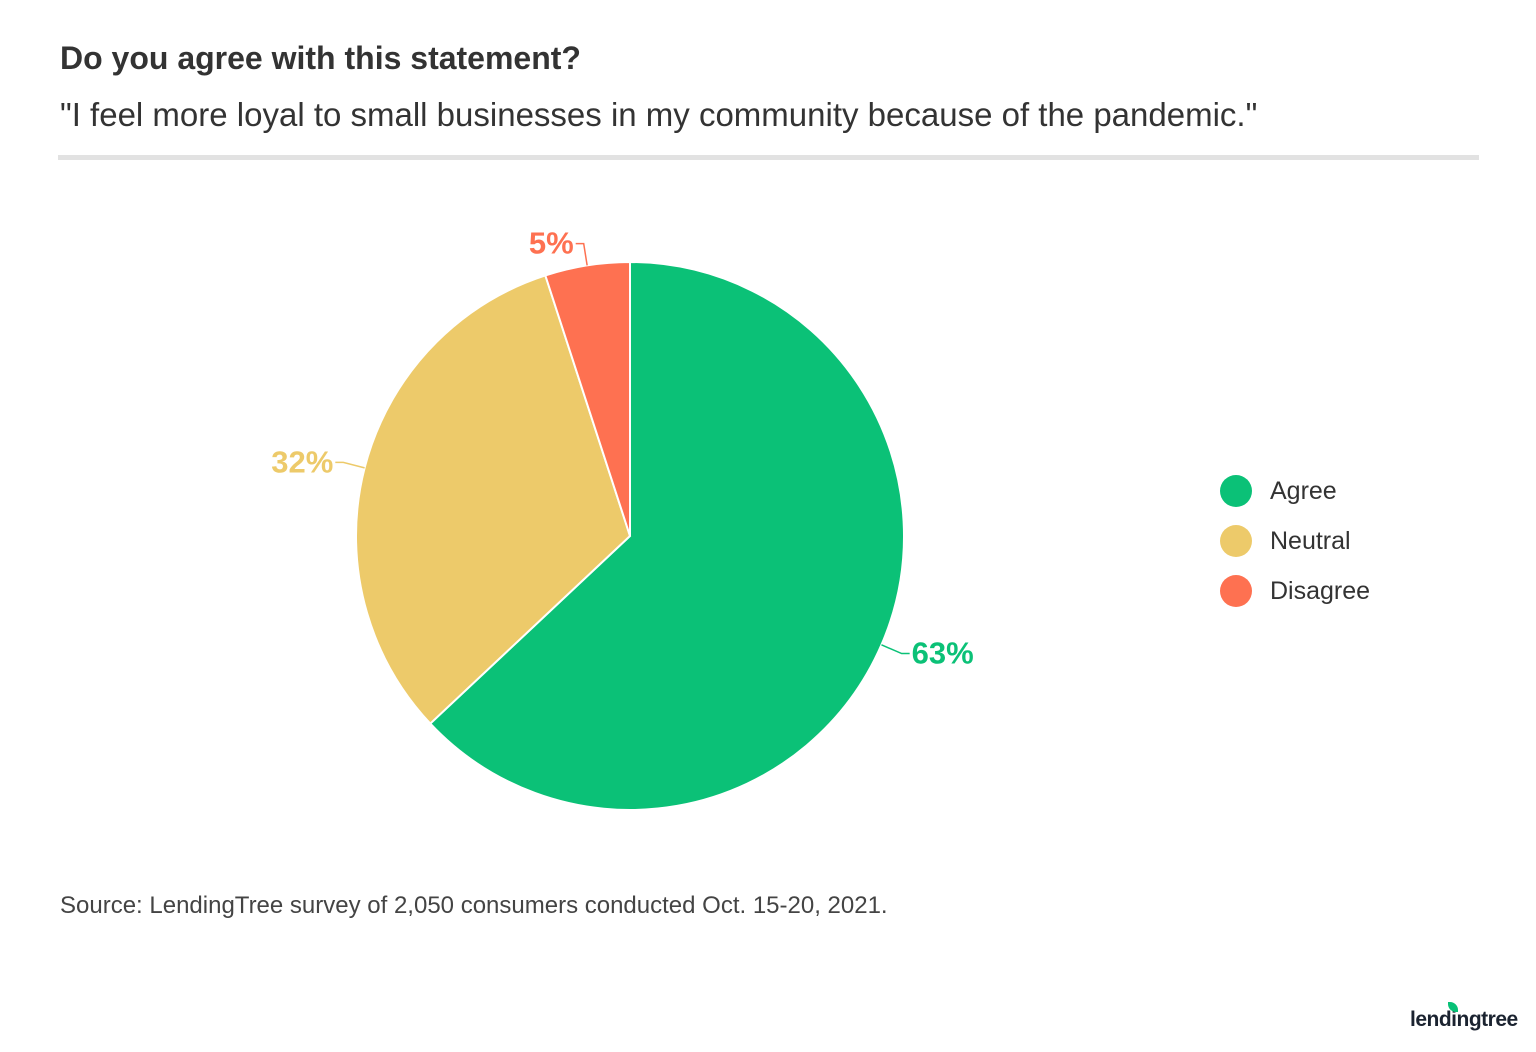  Describe the element at coordinates (551, 243) in the screenshot. I see `data-label-disagree: 5%` at that location.